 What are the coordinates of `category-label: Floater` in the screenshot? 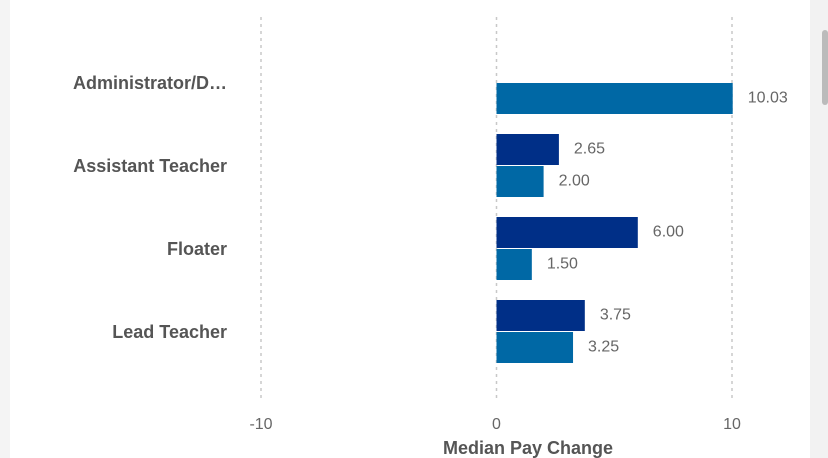 It's located at (197, 249).